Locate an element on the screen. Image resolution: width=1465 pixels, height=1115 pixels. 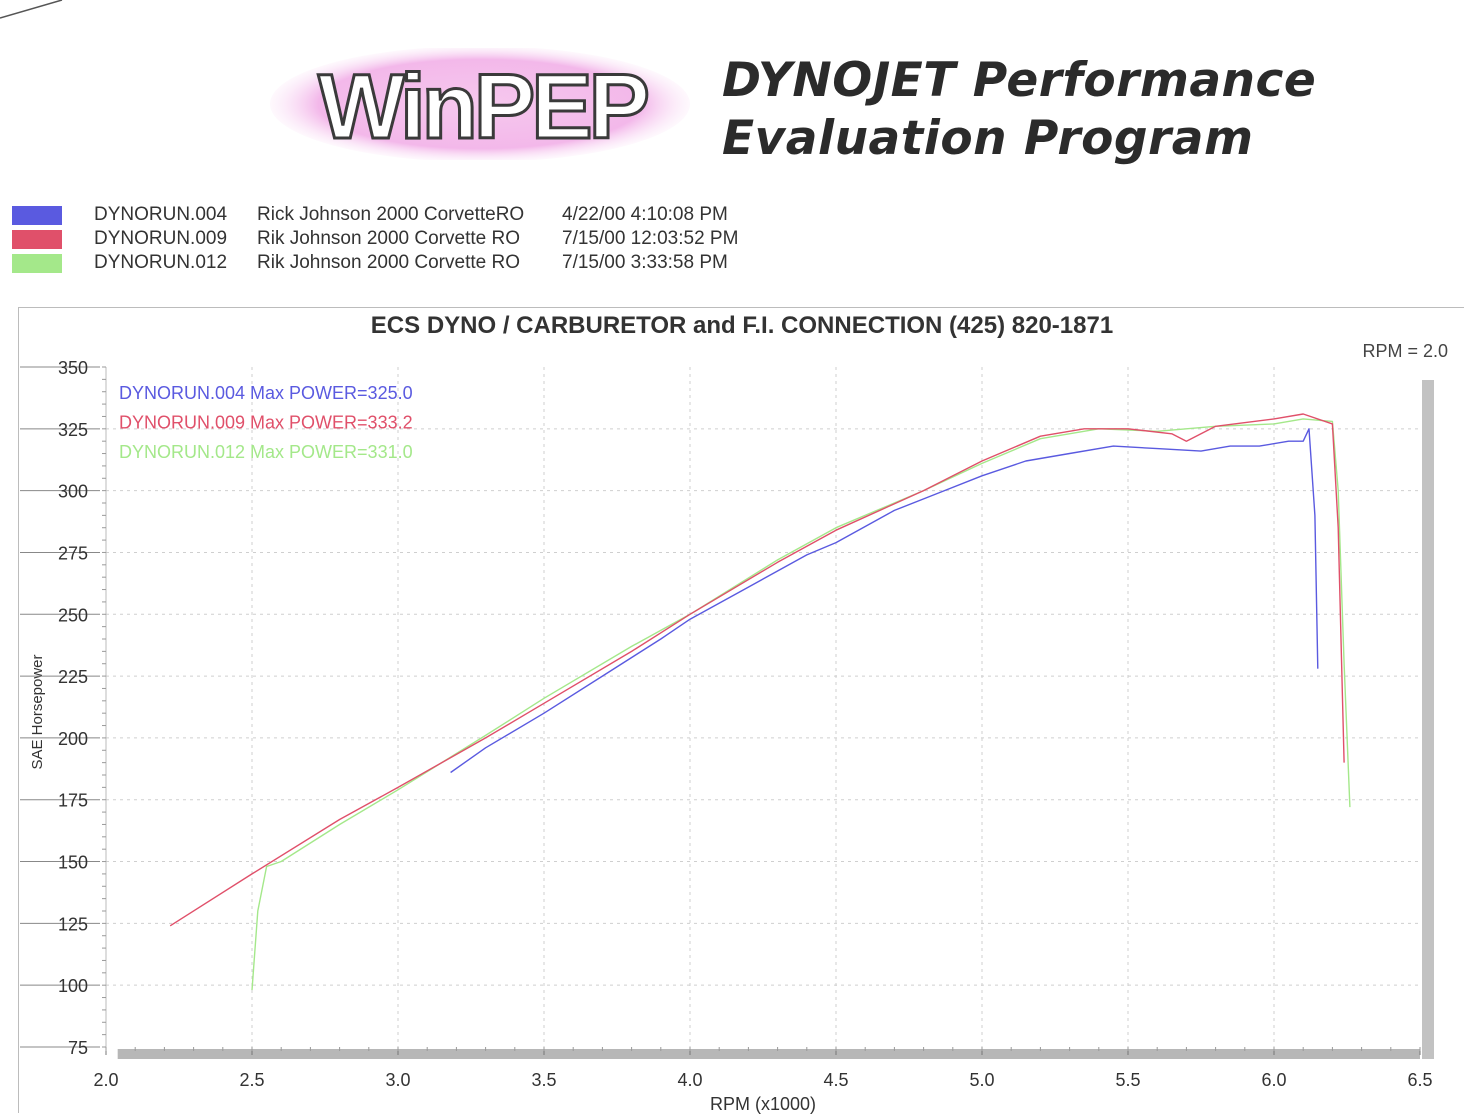
legend-entry: DYNORUN.012 Max POWER=331.0 is located at coordinates (266, 452).